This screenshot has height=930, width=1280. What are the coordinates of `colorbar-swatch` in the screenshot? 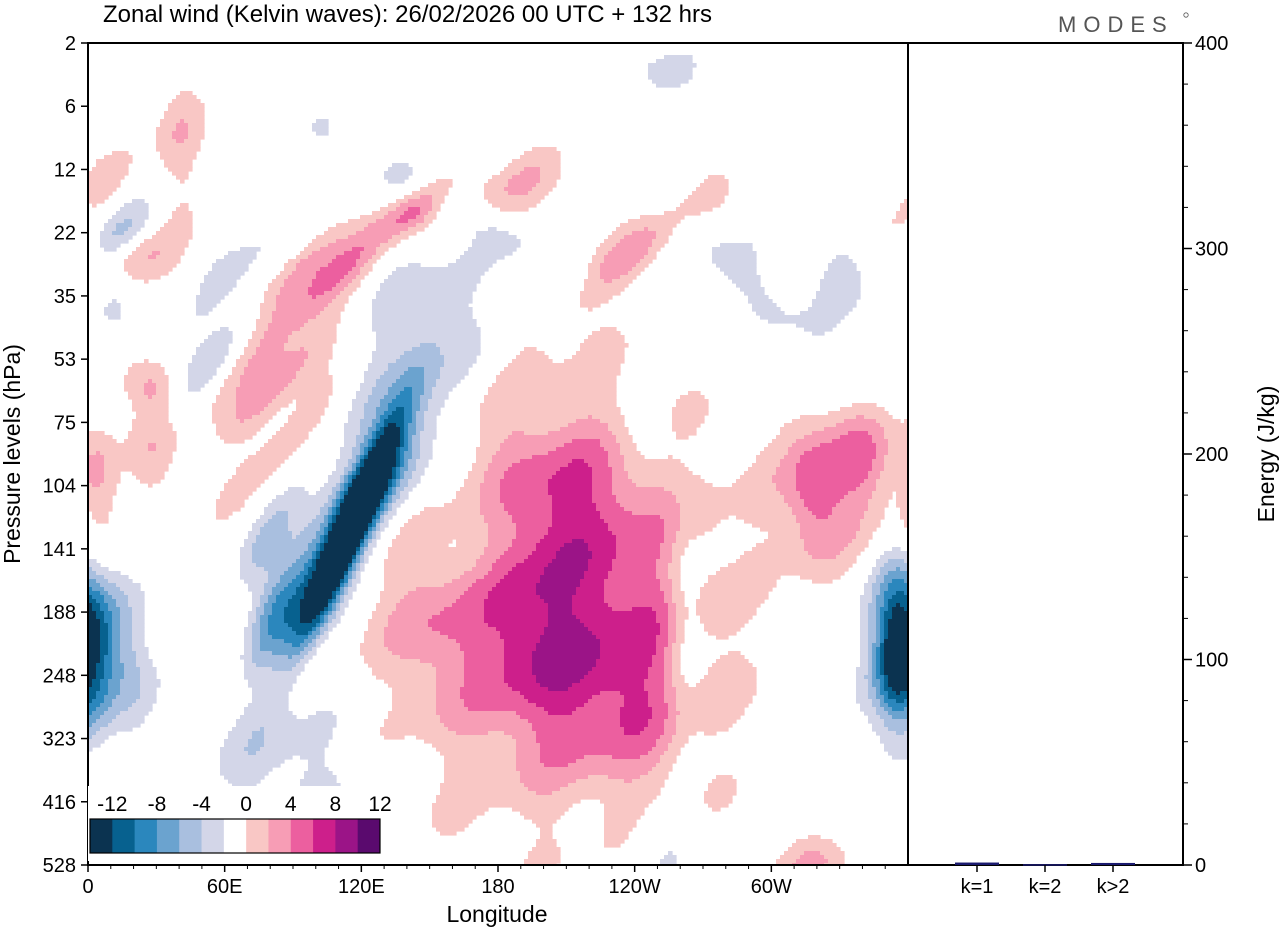 It's located at (235, 836).